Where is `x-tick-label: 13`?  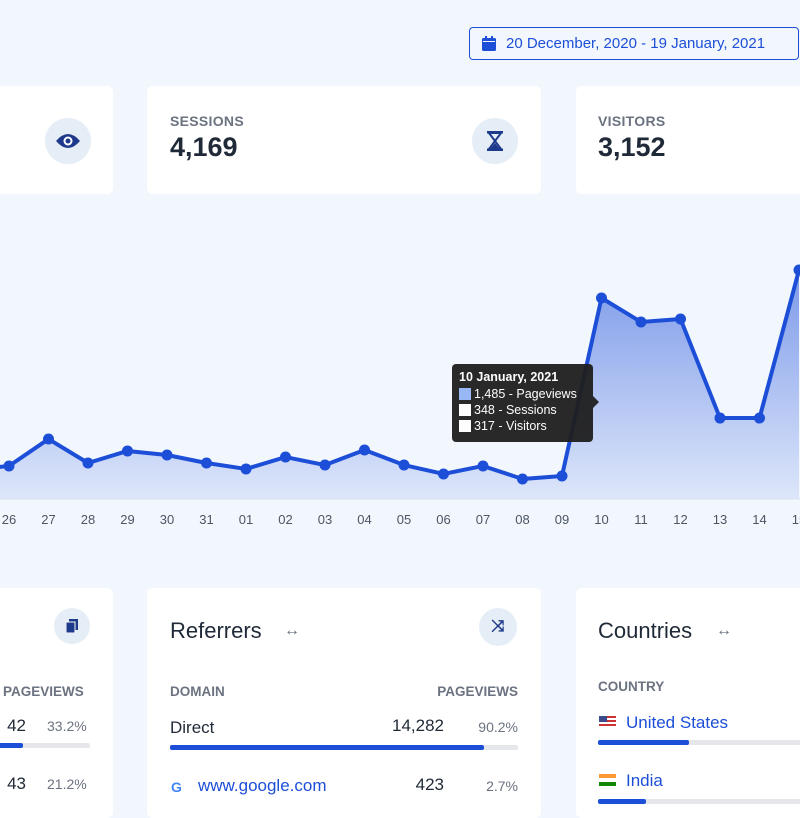 x-tick-label: 13 is located at coordinates (720, 519).